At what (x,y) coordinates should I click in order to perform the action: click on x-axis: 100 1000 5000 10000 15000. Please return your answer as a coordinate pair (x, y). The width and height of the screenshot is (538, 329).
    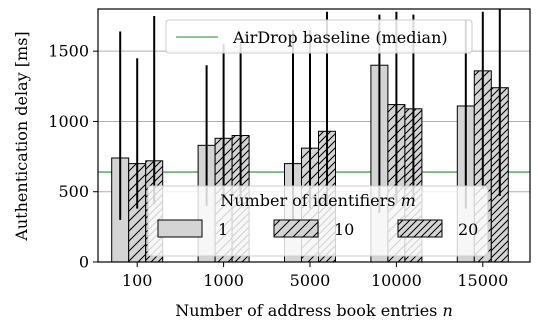
    Looking at the image, I should click on (315, 276).